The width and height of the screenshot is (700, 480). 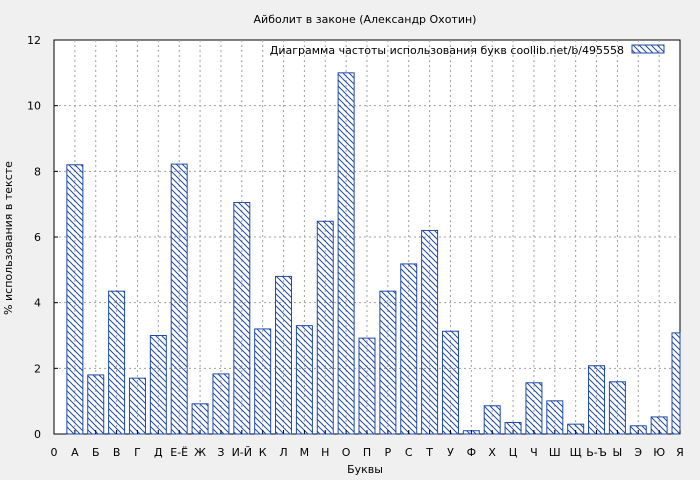 I want to click on y-tick-labels: 0 2 4 6 8 10 12, so click(x=42, y=237).